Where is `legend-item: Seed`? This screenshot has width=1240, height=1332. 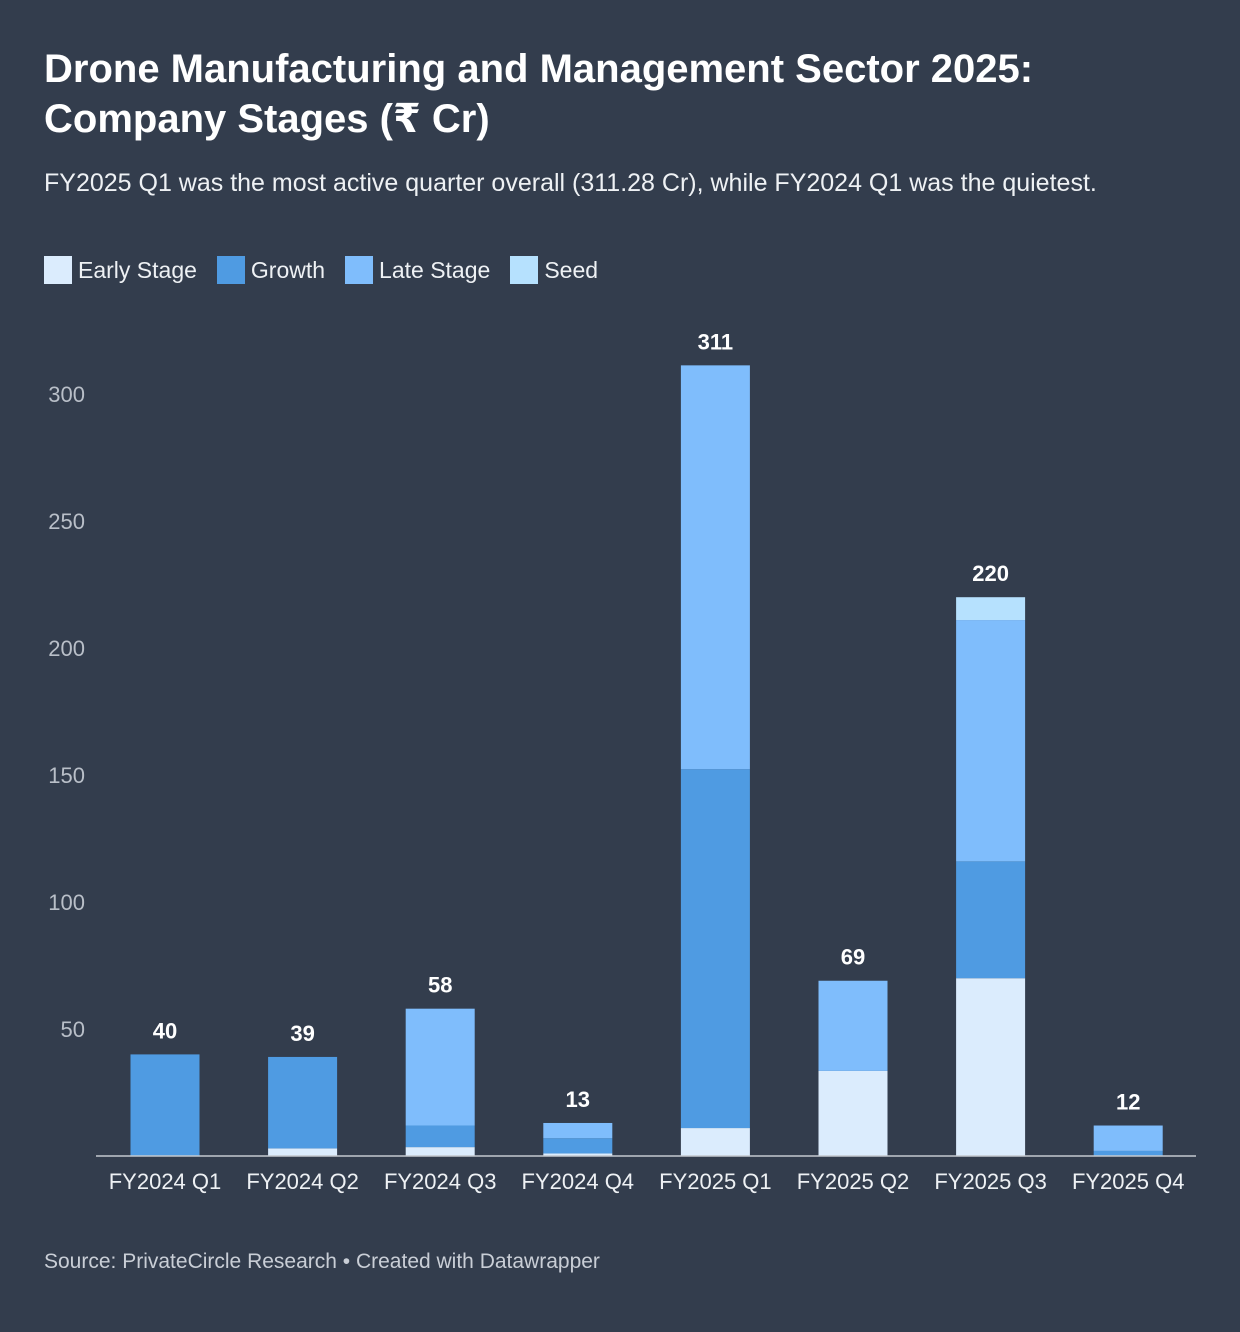
legend-item: Seed is located at coordinates (554, 270).